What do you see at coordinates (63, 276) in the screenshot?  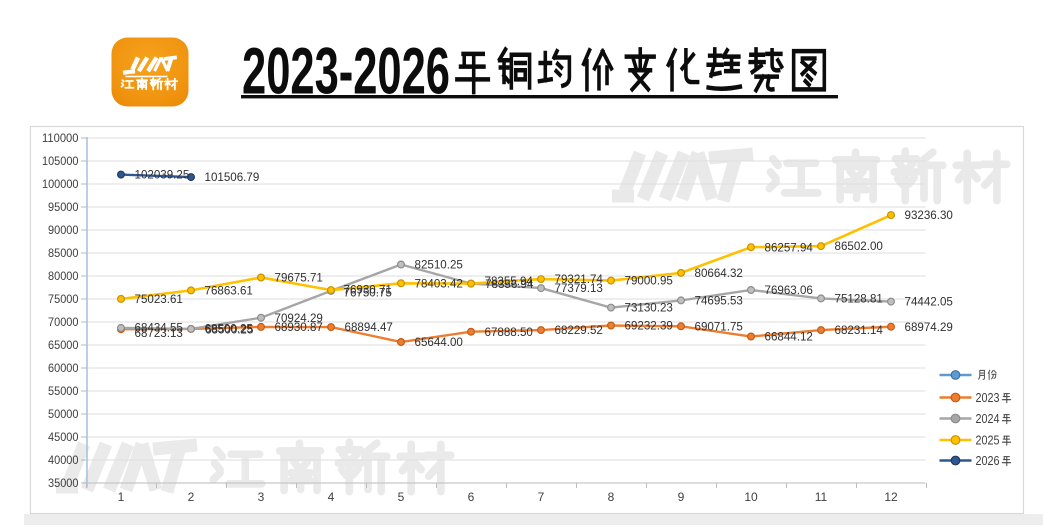 I see `svg-text: 80000` at bounding box center [63, 276].